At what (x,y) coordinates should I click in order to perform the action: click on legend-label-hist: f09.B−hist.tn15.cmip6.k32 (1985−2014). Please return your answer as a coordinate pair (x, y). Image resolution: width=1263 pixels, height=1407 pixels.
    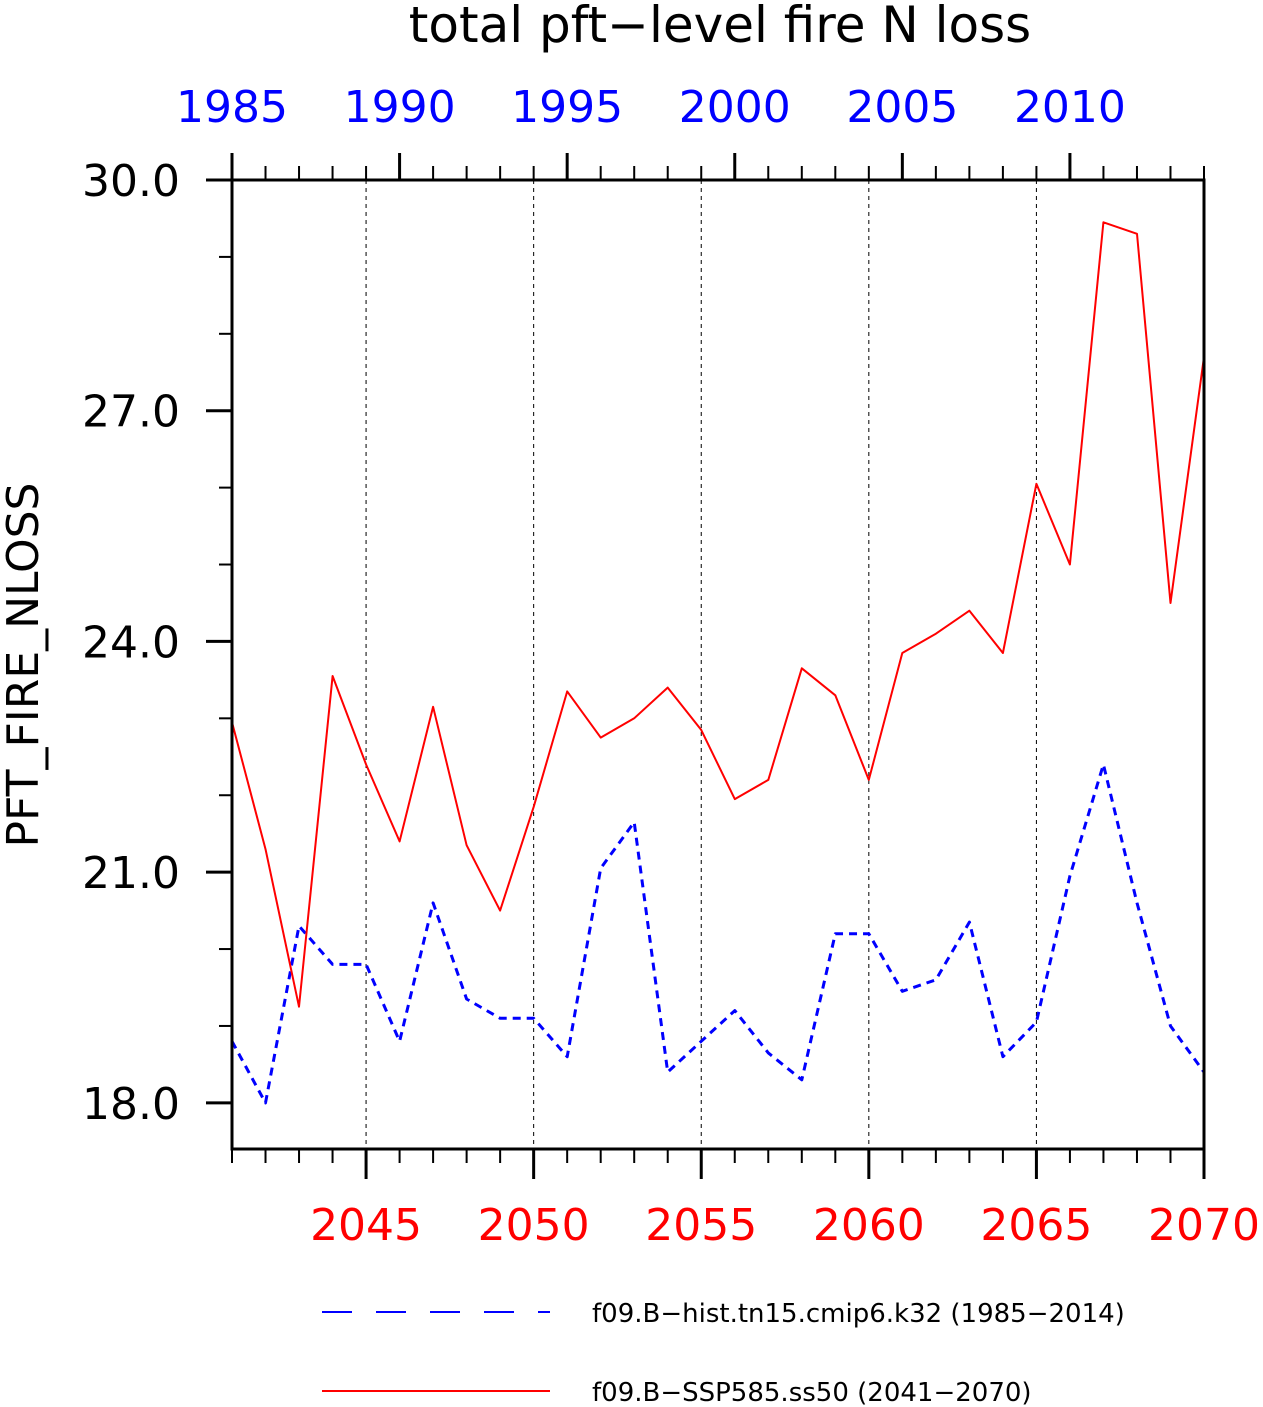
    Looking at the image, I should click on (858, 1314).